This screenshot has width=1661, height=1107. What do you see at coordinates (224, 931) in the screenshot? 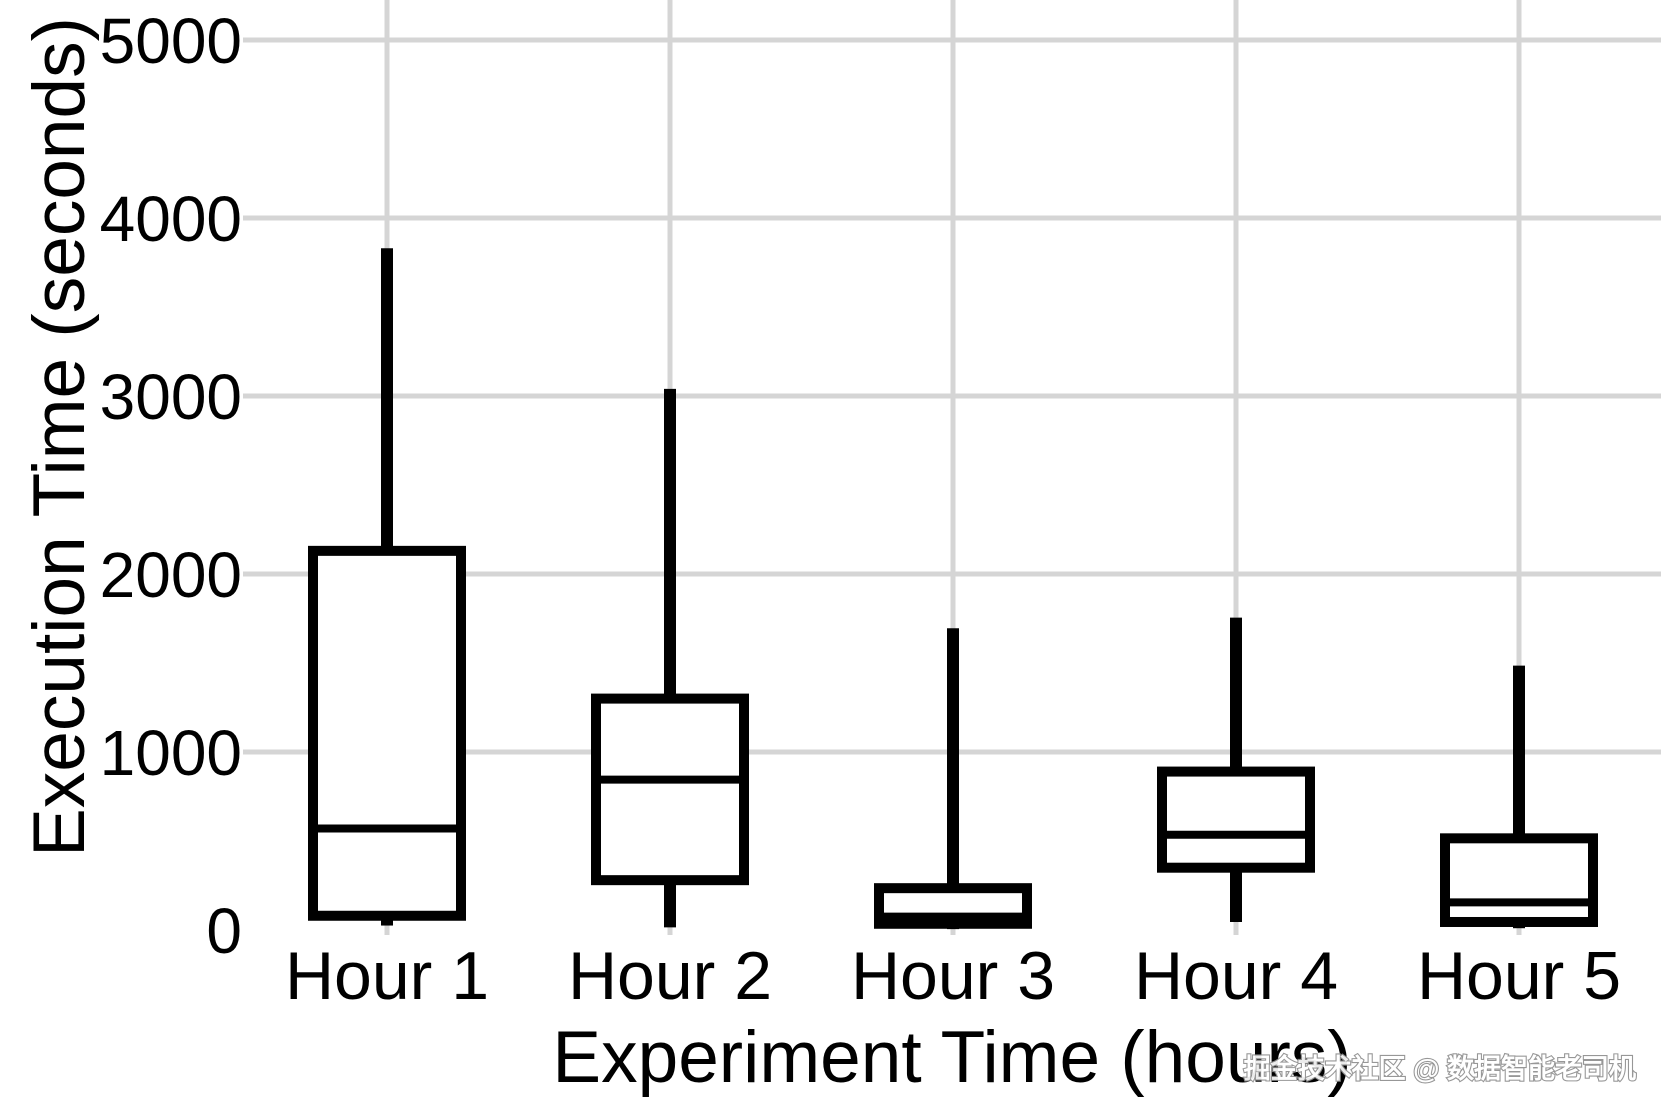
I see `y-tick-label: 0` at bounding box center [224, 931].